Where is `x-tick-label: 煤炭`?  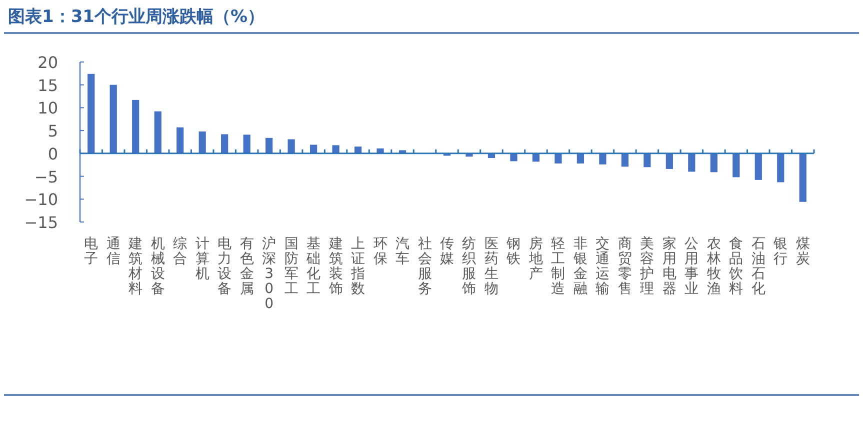 x-tick-label: 煤炭 is located at coordinates (803, 251).